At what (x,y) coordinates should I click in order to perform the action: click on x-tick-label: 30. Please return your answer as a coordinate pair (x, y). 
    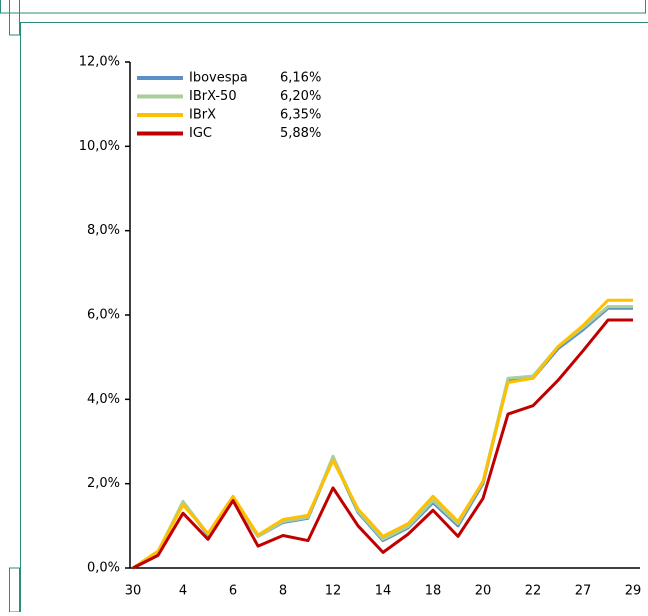
    Looking at the image, I should click on (133, 591).